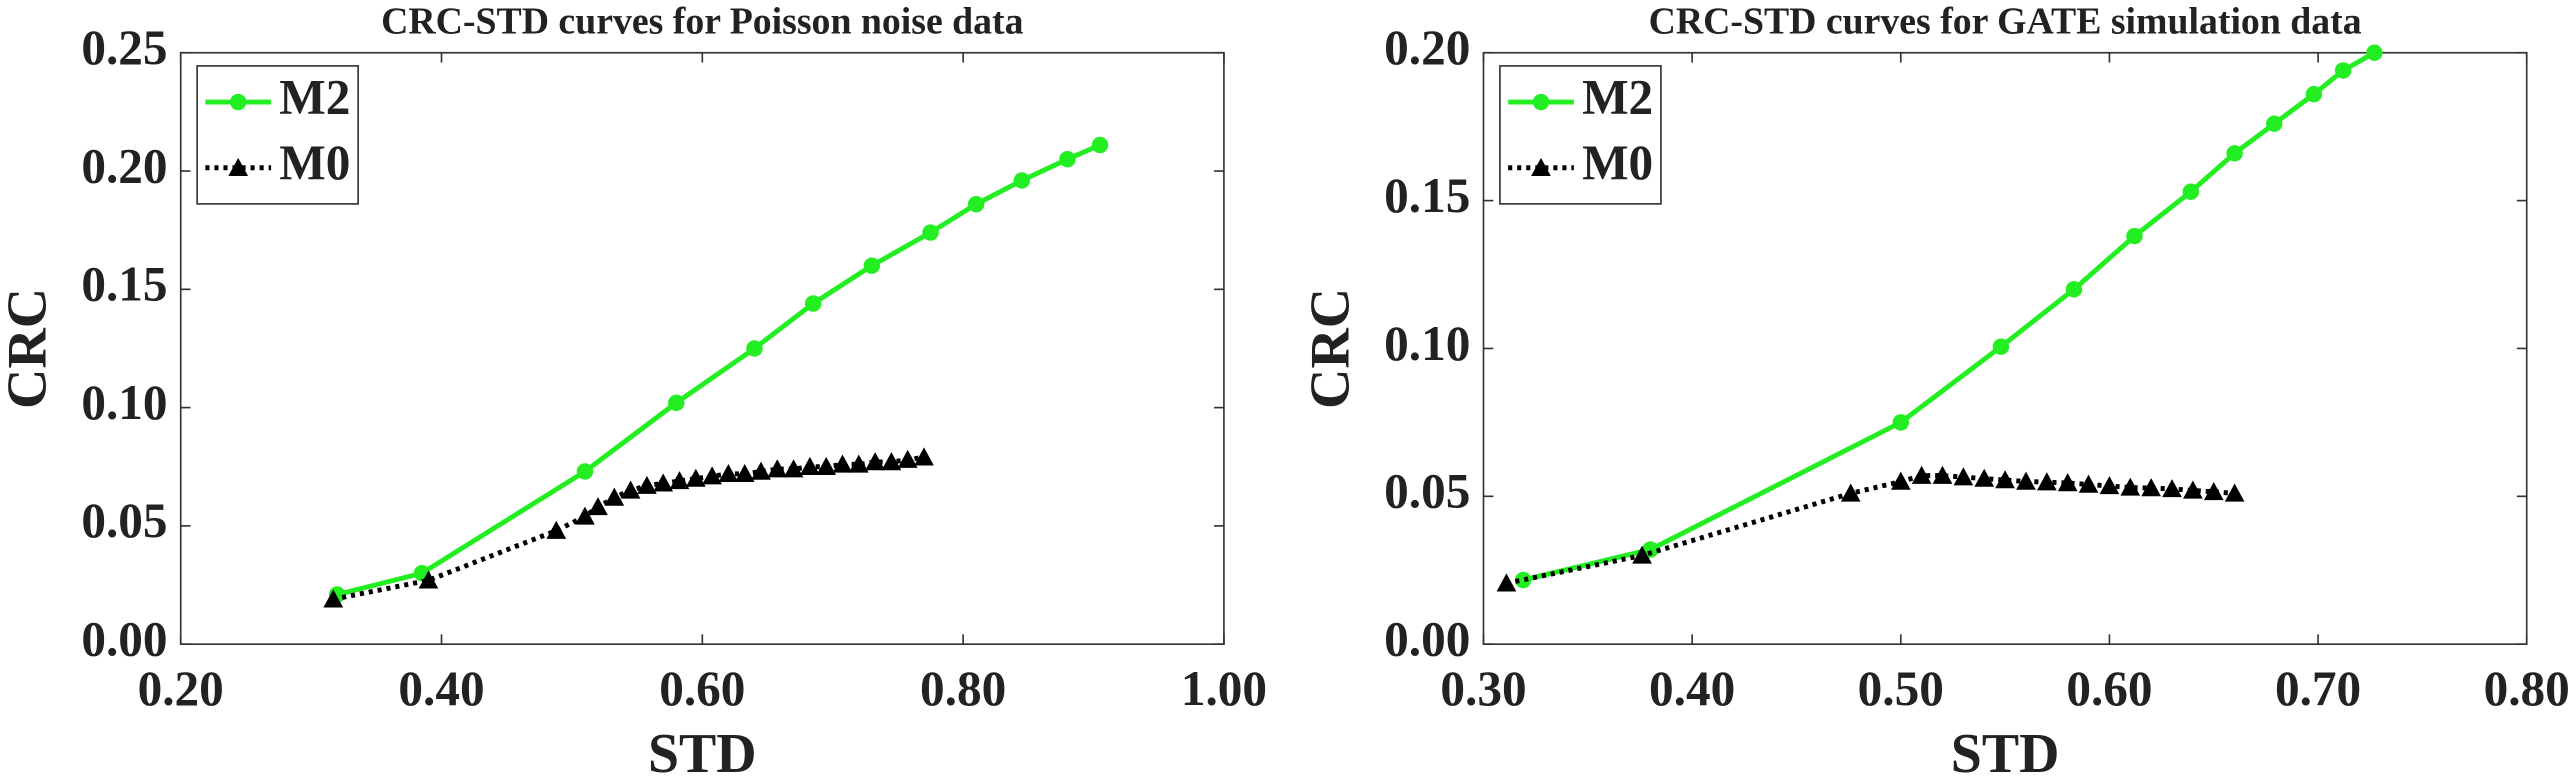  I want to click on x-tick-label: 0.50, so click(1901, 688).